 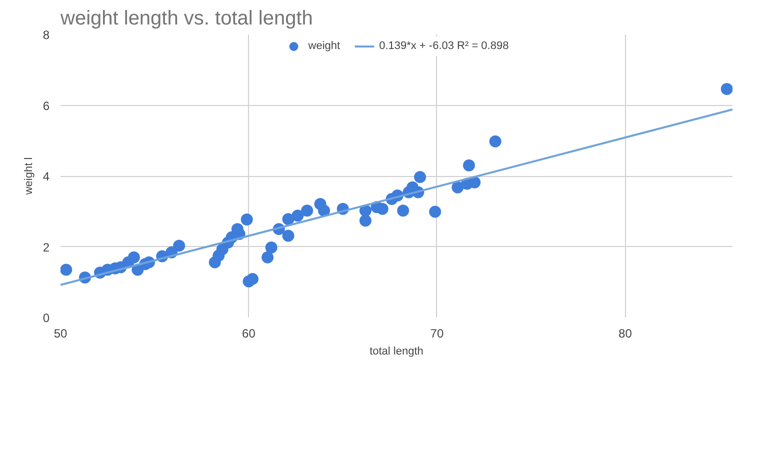 I want to click on x-axis-title: total length, so click(x=397, y=352).